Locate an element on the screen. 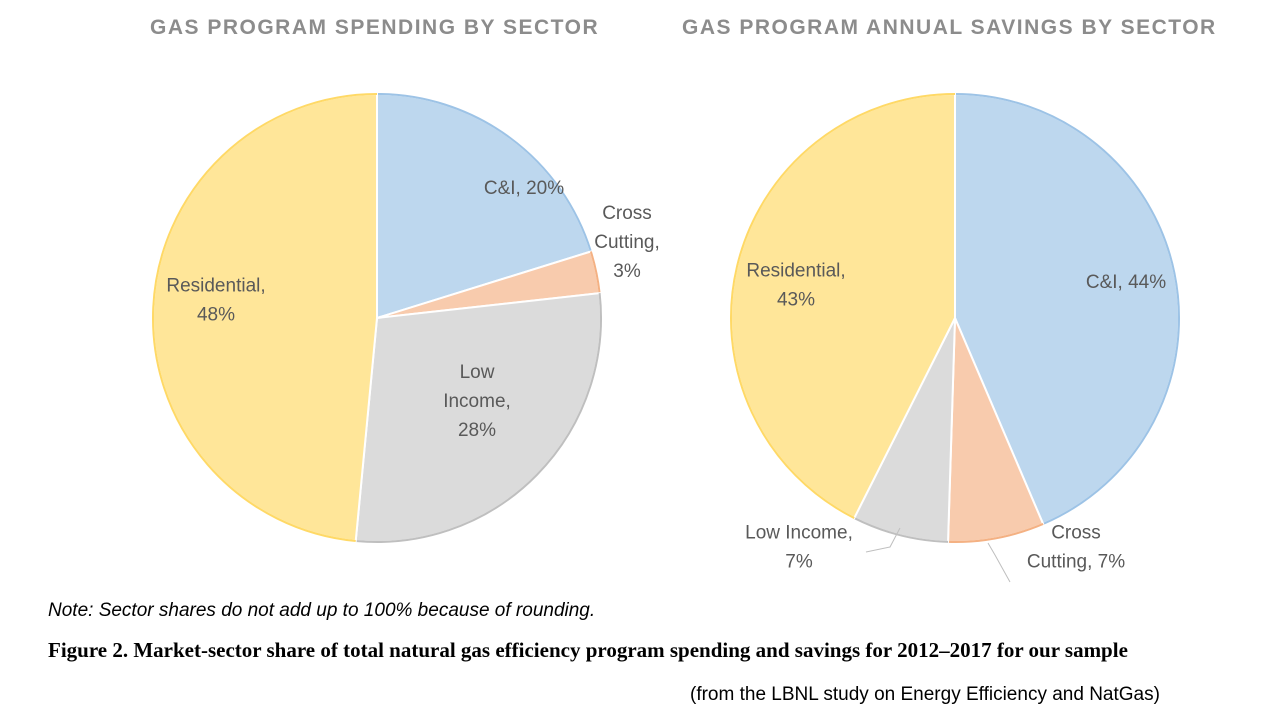  slice-residential is located at coordinates (265, 317).